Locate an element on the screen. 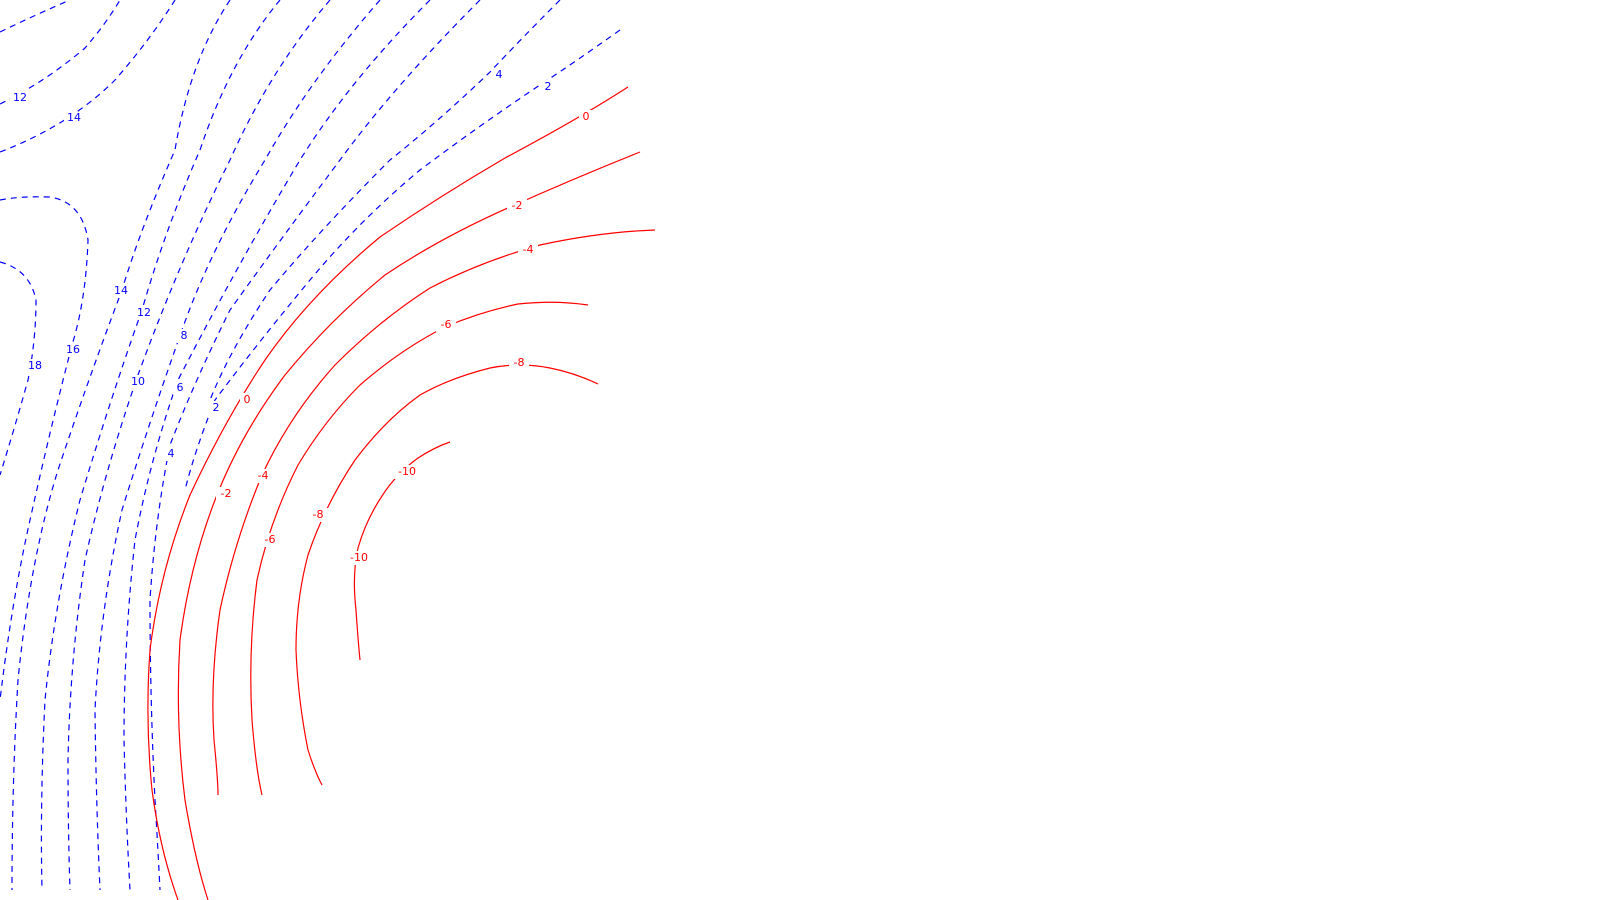 The image size is (1600, 900). contour-positive is located at coordinates (35, 16).